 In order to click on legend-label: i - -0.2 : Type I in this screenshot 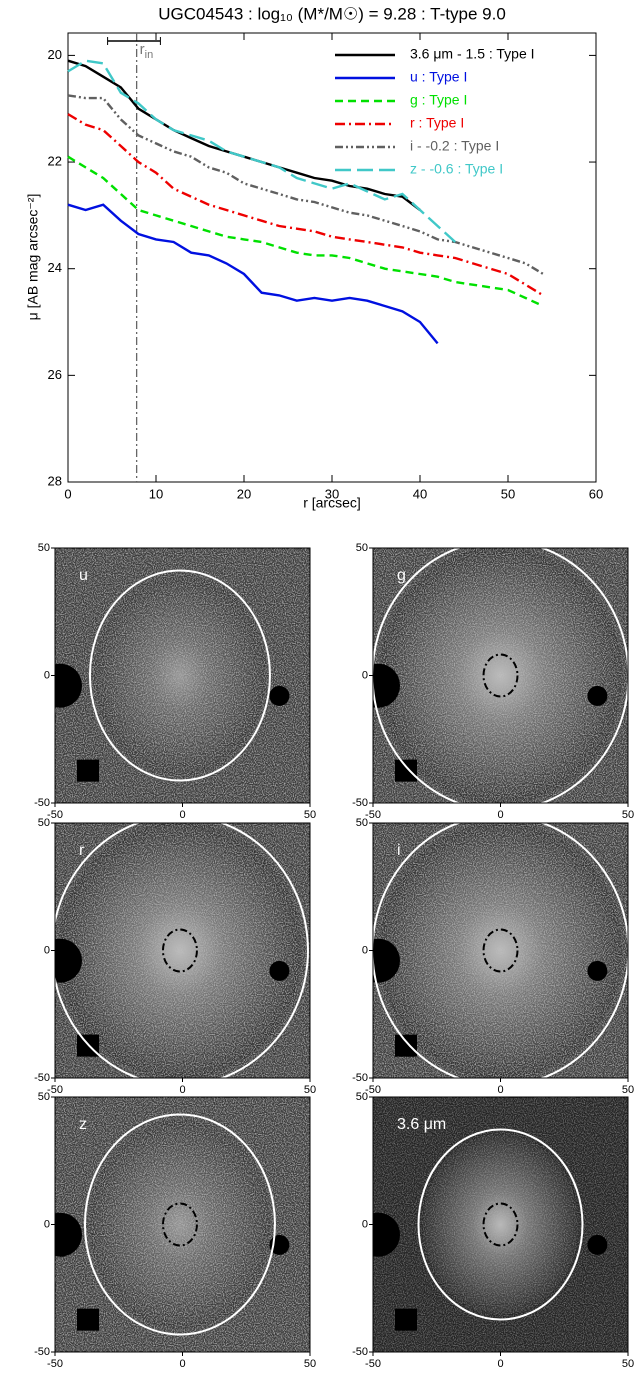, I will do `click(454, 146)`.